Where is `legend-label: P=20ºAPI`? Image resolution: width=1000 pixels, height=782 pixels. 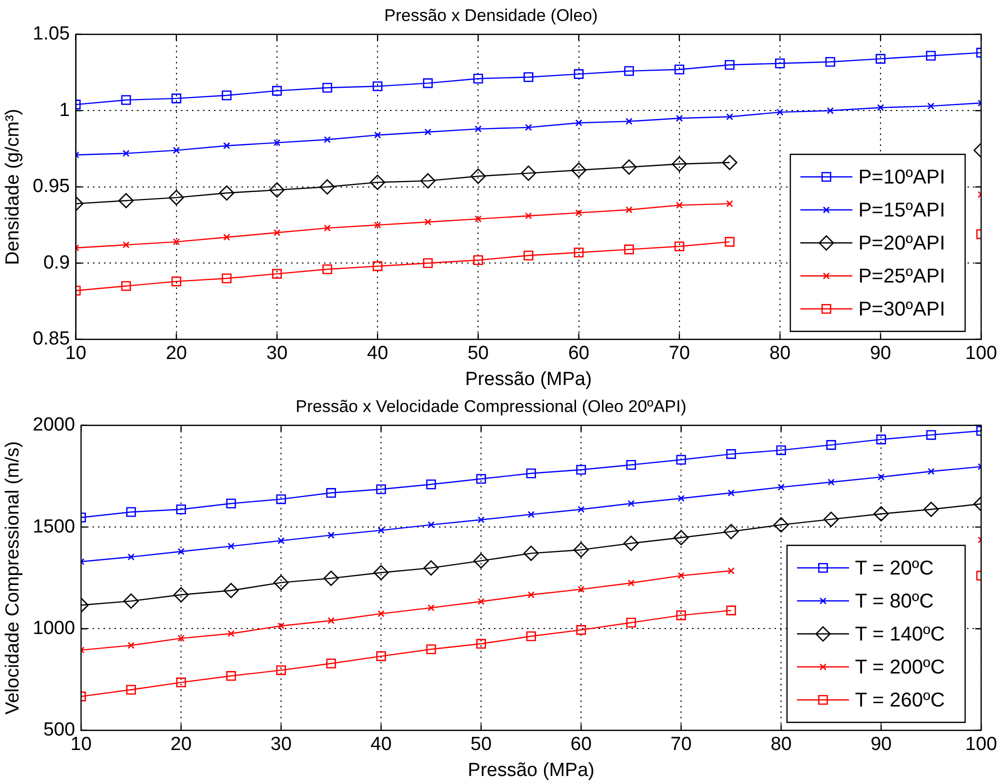 legend-label: P=20ºAPI is located at coordinates (902, 243).